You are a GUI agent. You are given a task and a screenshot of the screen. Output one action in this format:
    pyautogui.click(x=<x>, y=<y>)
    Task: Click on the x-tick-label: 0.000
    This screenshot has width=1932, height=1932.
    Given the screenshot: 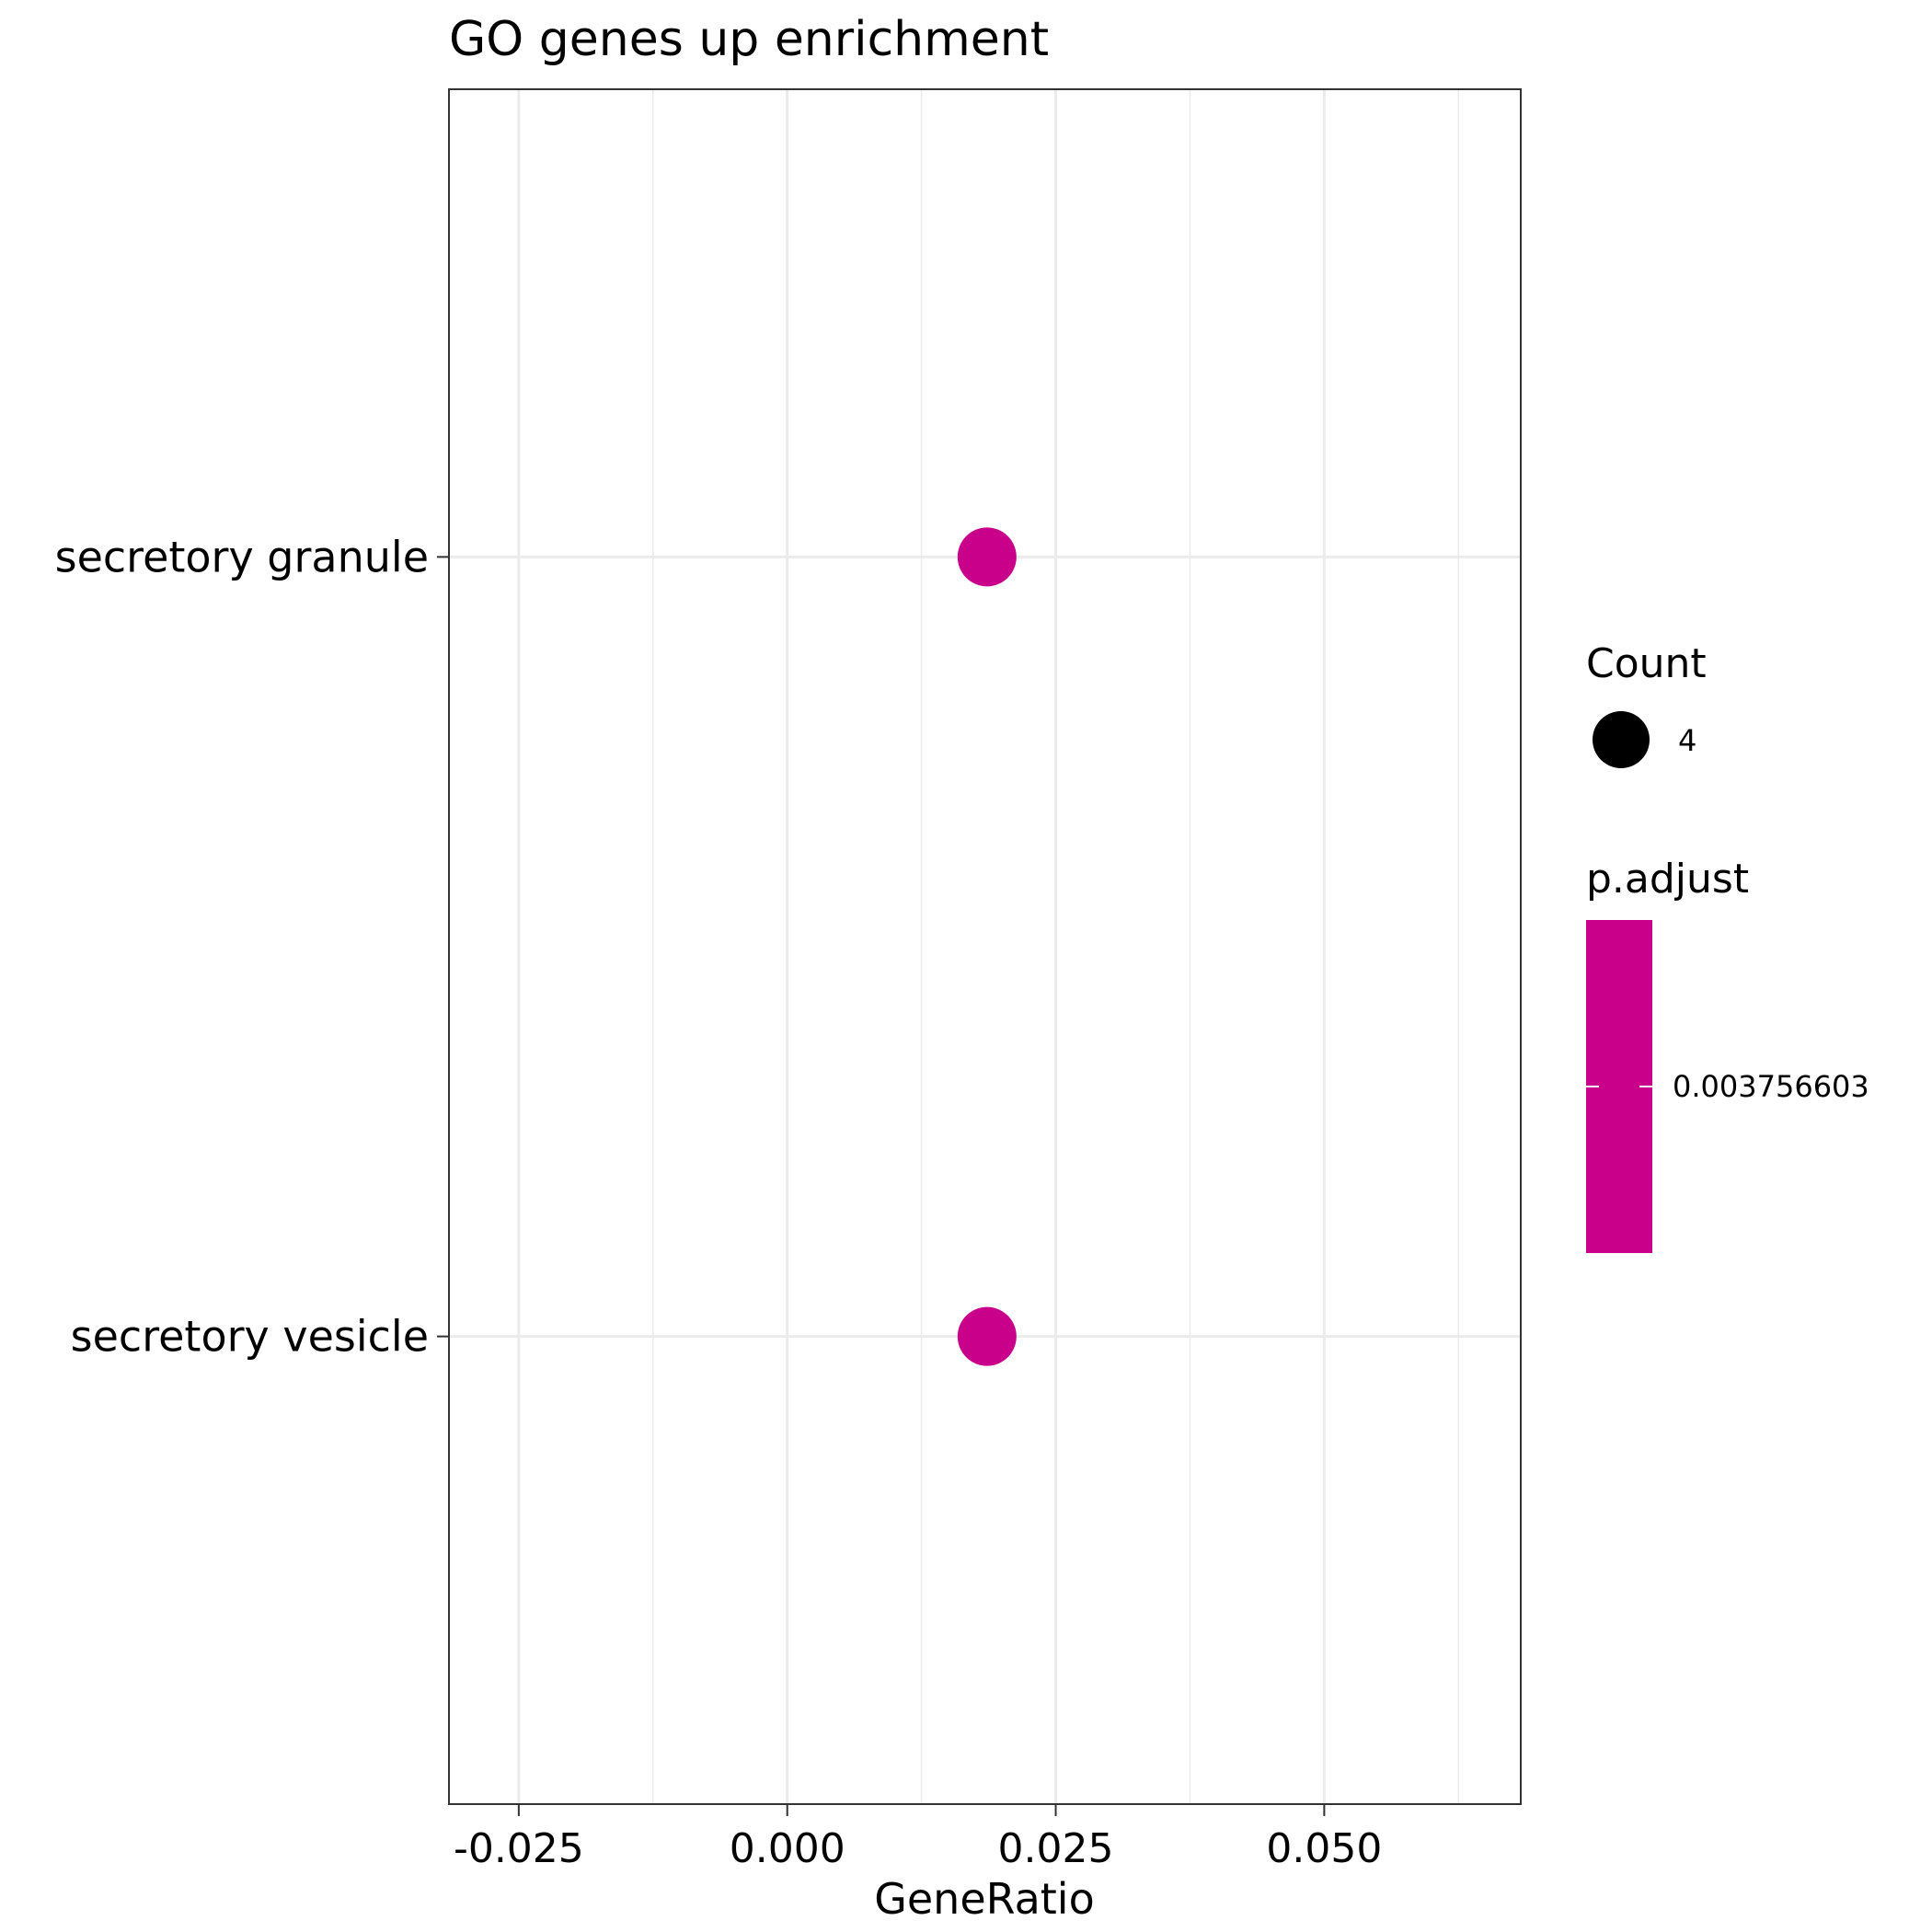 What is the action you would take?
    pyautogui.click(x=787, y=1848)
    